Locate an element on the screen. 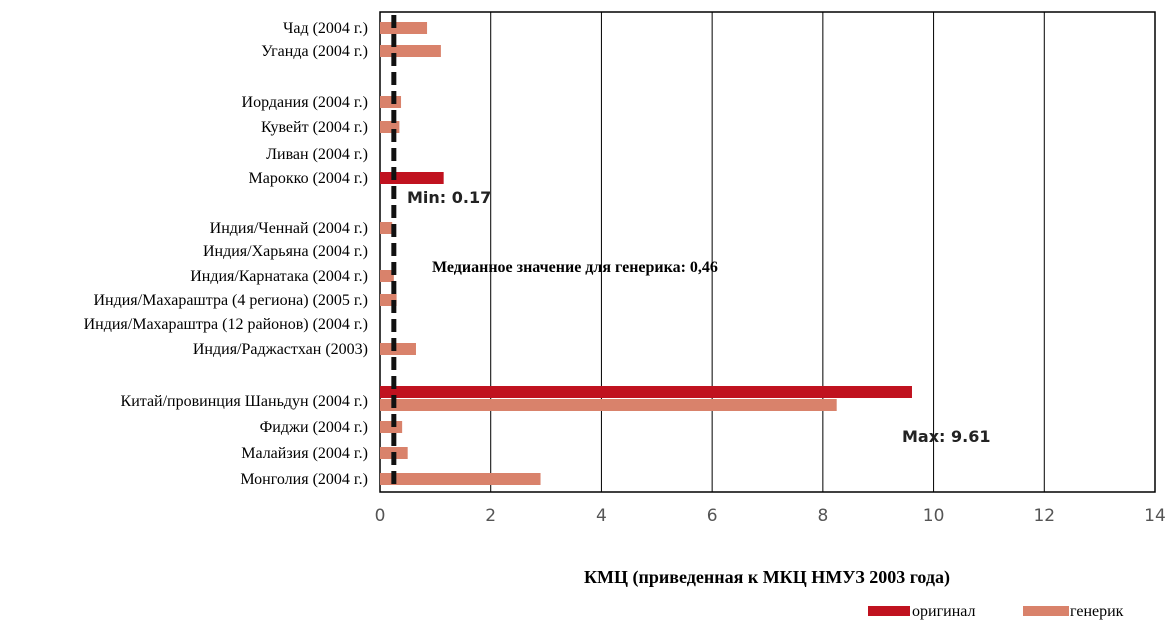 The width and height of the screenshot is (1175, 622). x-axis-title: КМЦ (приведенная к МКЦ НМУЗ 2003 года) is located at coordinates (767, 577).